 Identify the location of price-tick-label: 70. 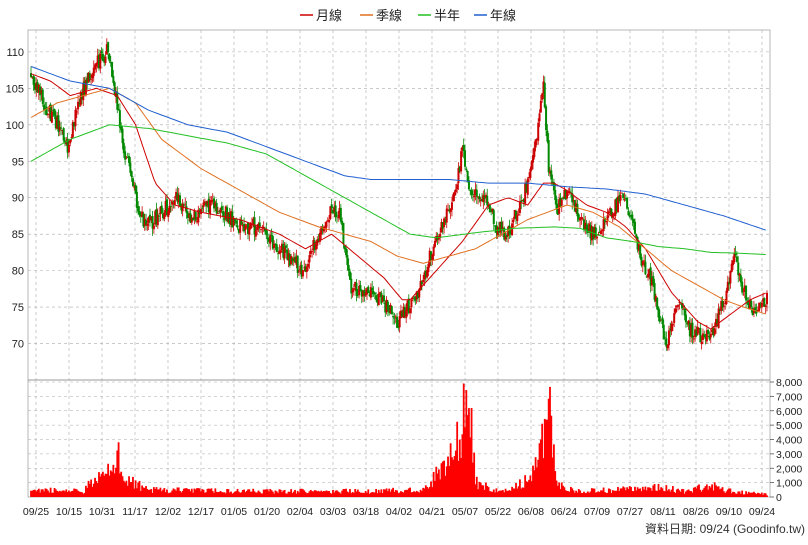
(18, 345).